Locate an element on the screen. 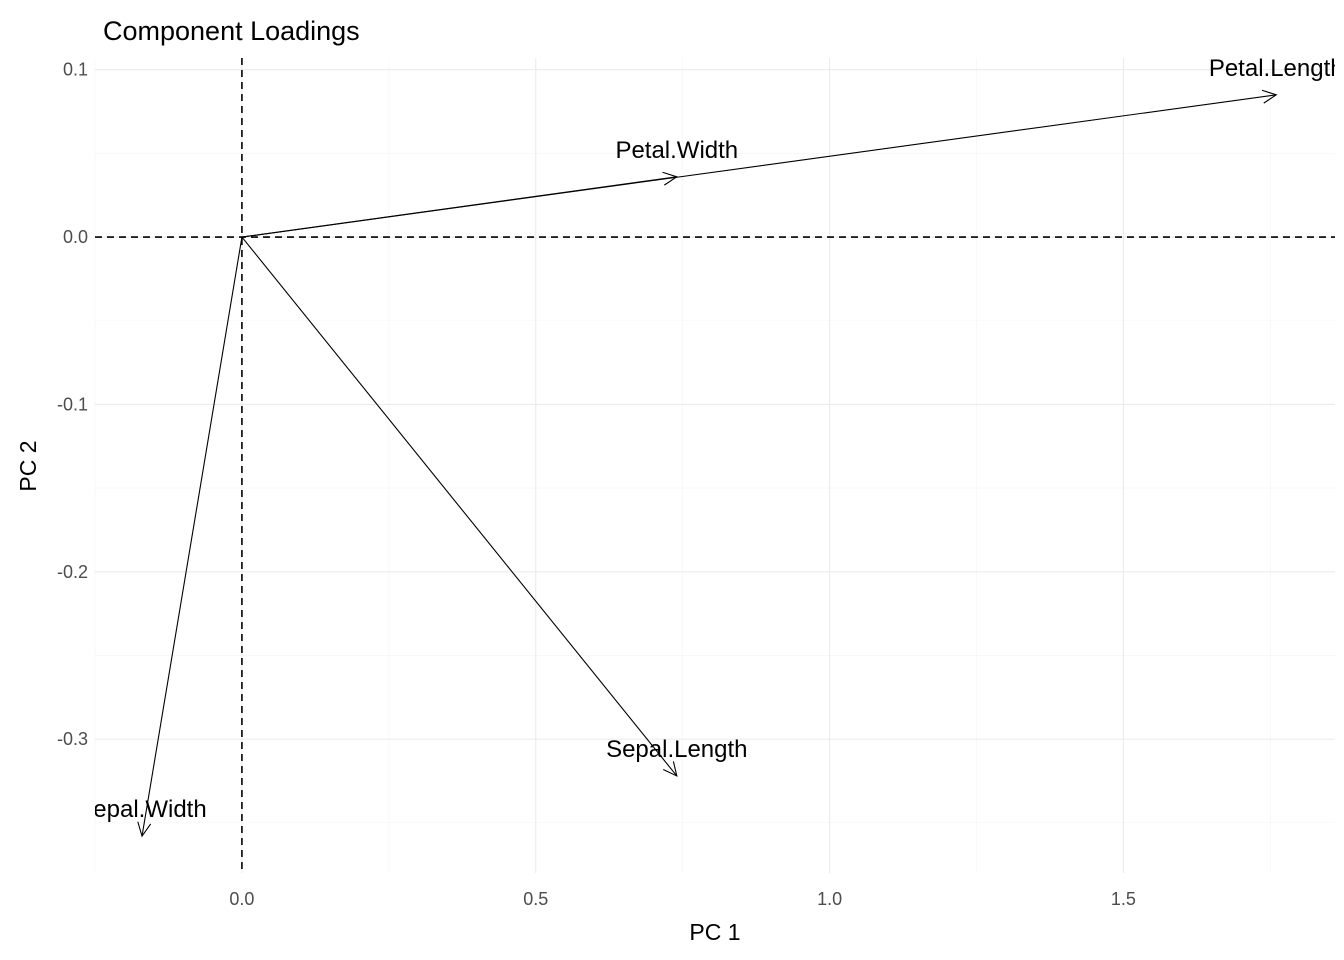 The width and height of the screenshot is (1344, 960). y-tick-label: 0.1 is located at coordinates (75, 70).